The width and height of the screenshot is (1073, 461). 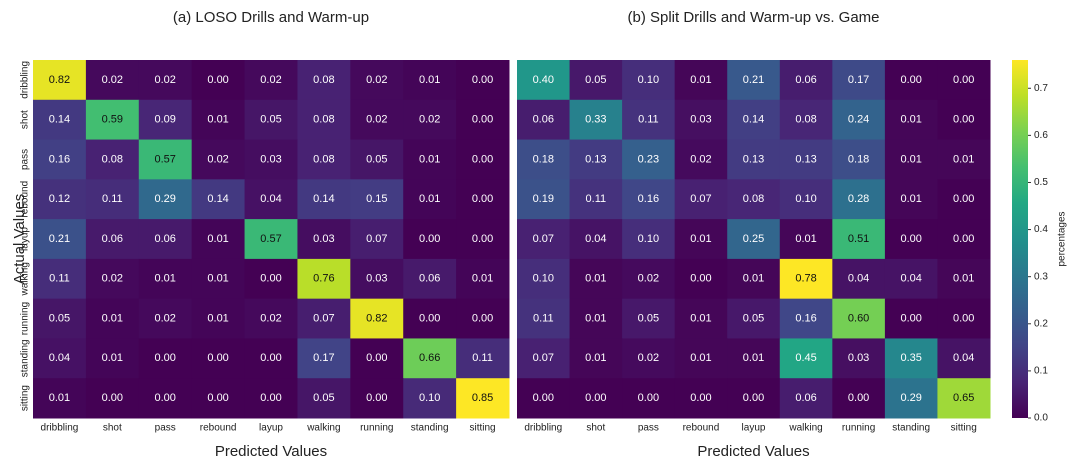 What do you see at coordinates (1062, 238) in the screenshot?
I see `colorbar-label: percentages` at bounding box center [1062, 238].